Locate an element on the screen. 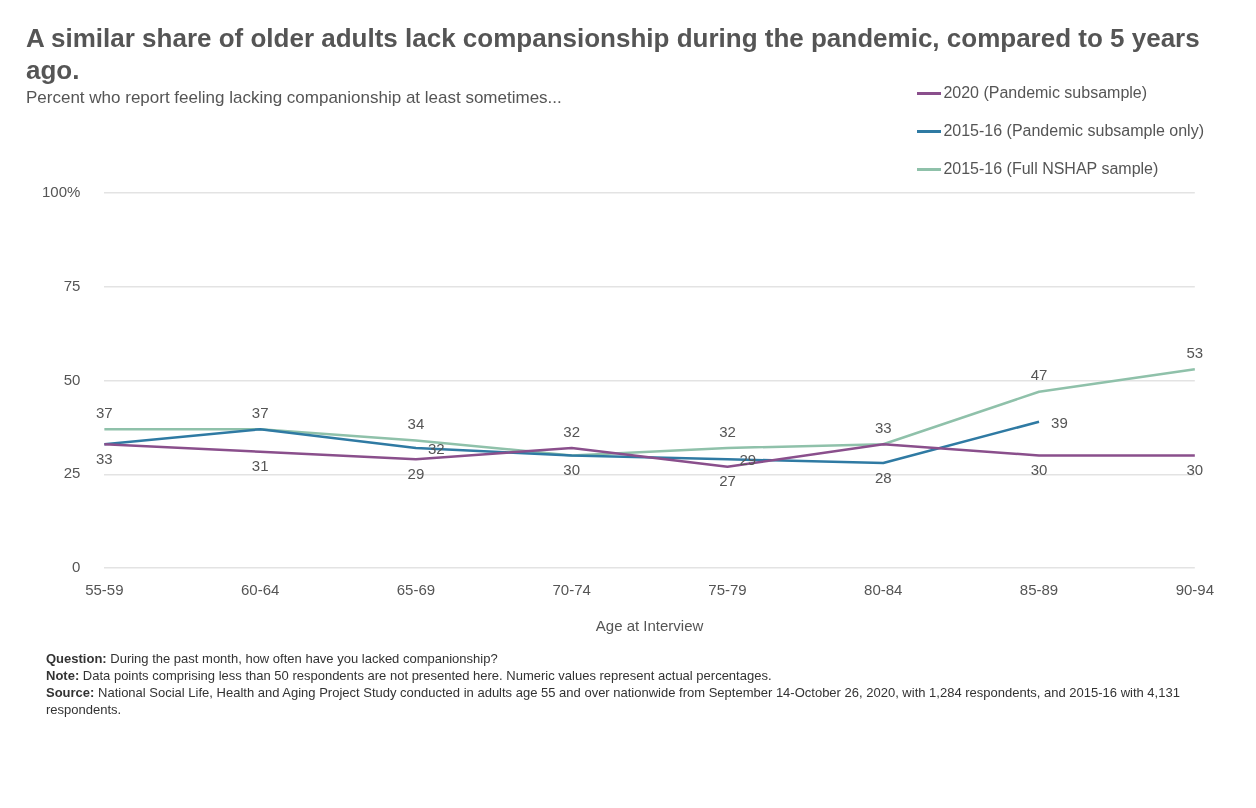 The image size is (1256, 808). y-tick-label: 25 is located at coordinates (72, 473).